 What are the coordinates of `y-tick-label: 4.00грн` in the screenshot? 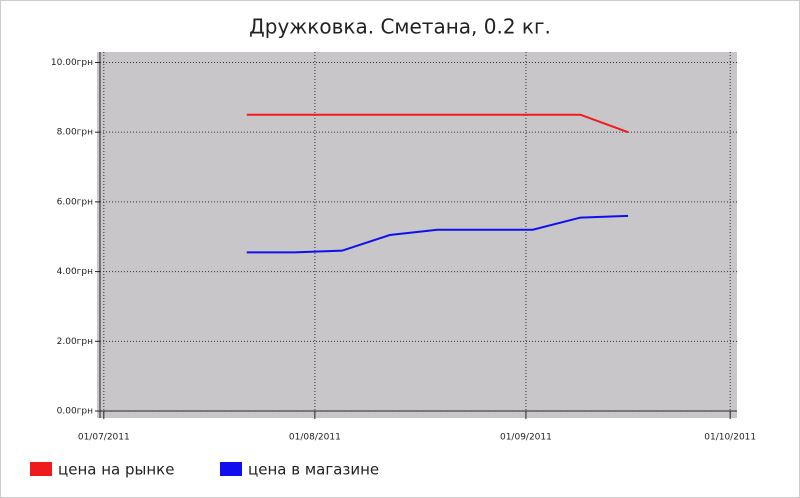 It's located at (75, 272).